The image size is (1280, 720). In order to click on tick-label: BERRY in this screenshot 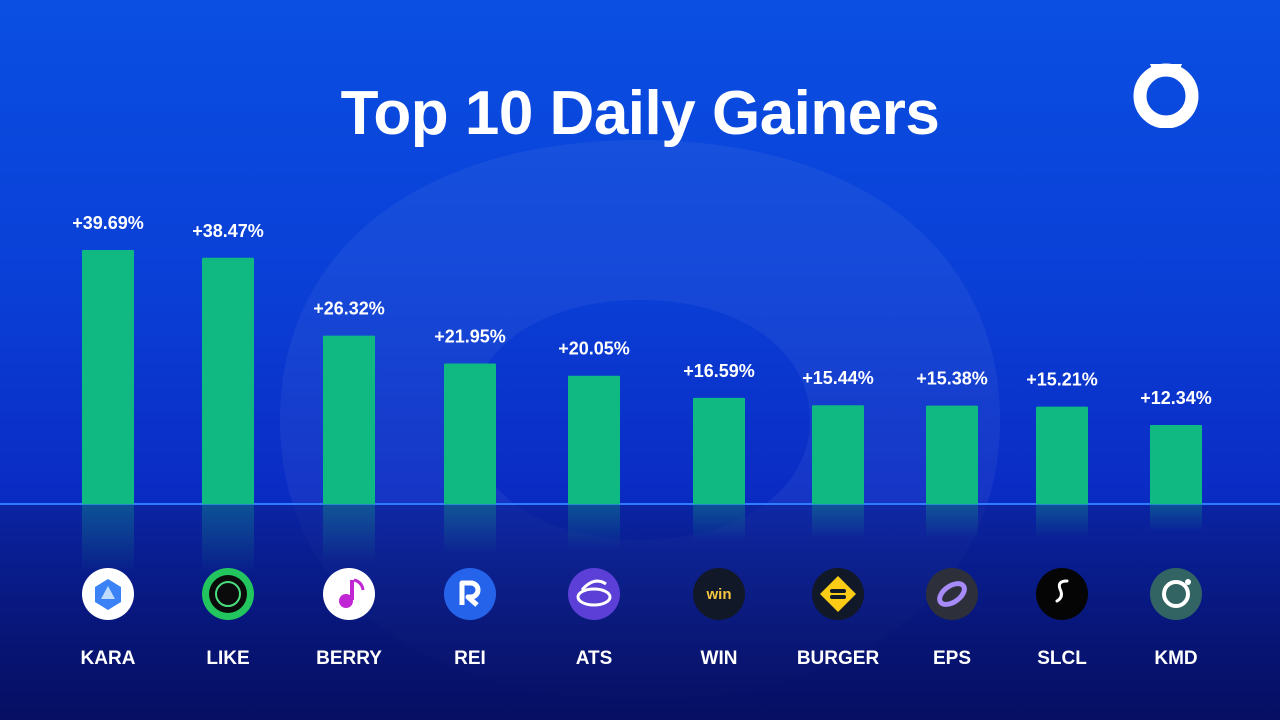, I will do `click(349, 658)`.